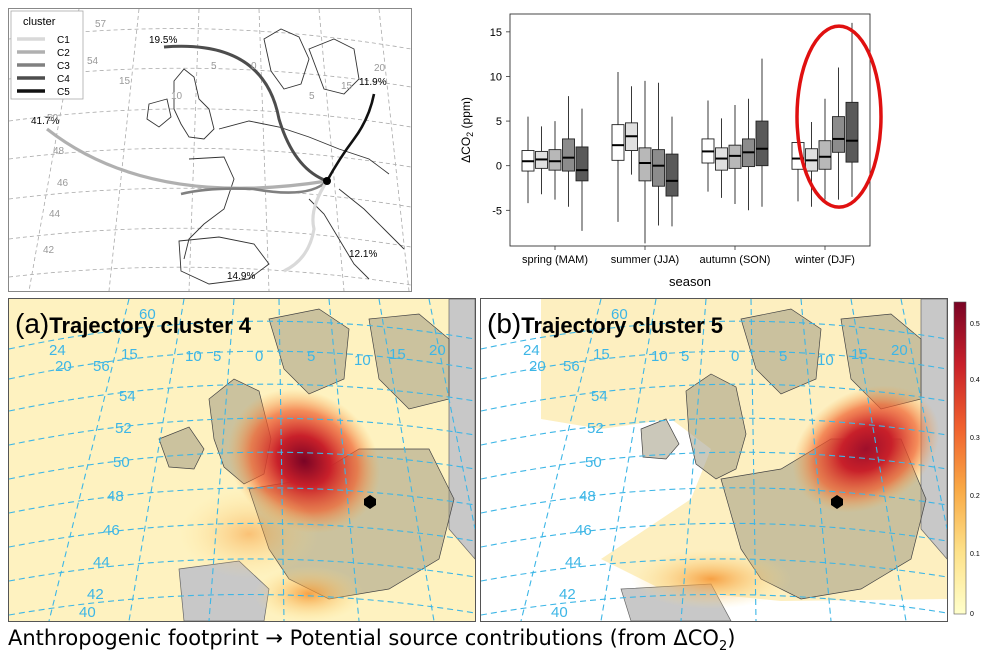 The image size is (990, 669). What do you see at coordinates (731, 638) in the screenshot?
I see `caption-text-3: )` at bounding box center [731, 638].